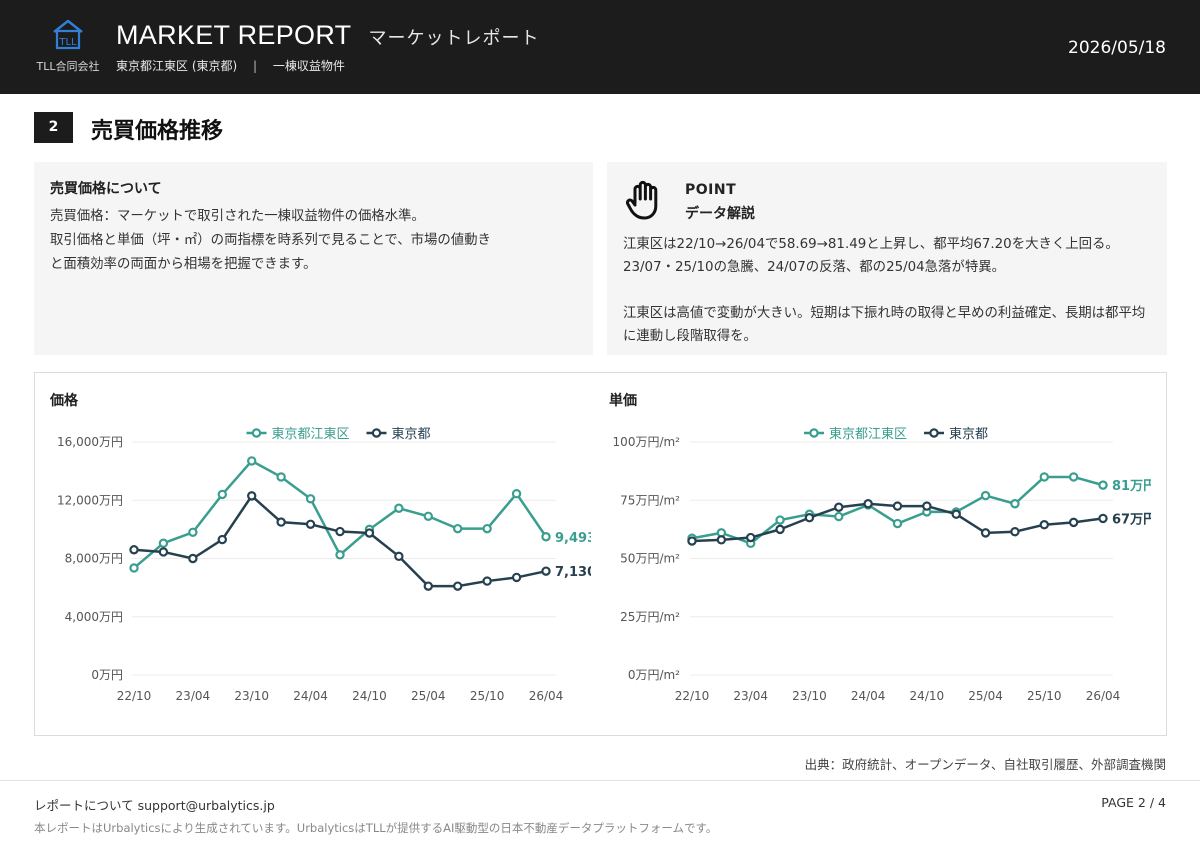 The height and width of the screenshot is (849, 1200). Describe the element at coordinates (1133, 802) in the screenshot. I see `page-indicator: PAGE 2 / 4` at that location.